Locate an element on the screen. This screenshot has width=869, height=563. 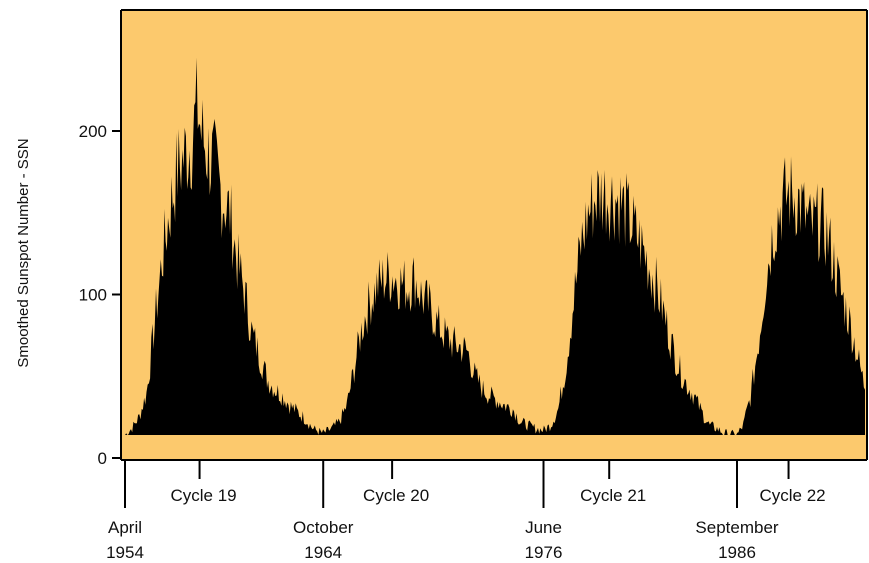
cycle-boundary-year: 1964 is located at coordinates (323, 552).